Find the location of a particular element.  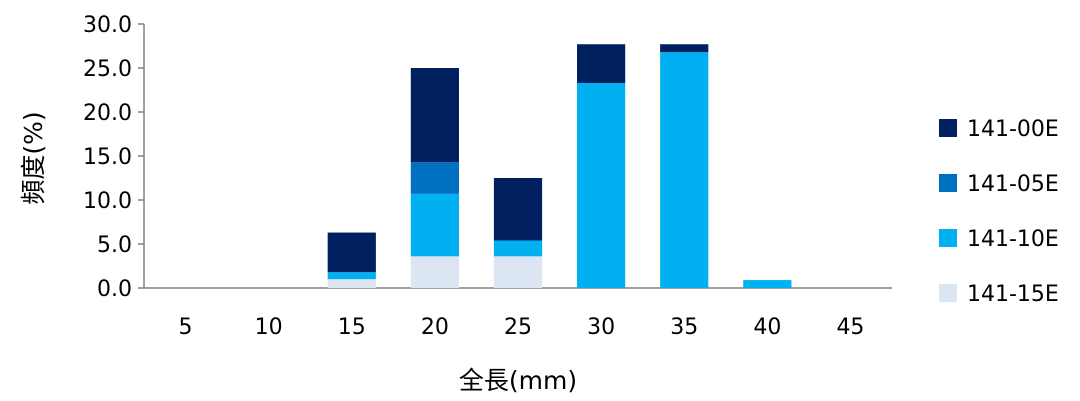

legend-label-141-10E: 141-10E is located at coordinates (1013, 239).